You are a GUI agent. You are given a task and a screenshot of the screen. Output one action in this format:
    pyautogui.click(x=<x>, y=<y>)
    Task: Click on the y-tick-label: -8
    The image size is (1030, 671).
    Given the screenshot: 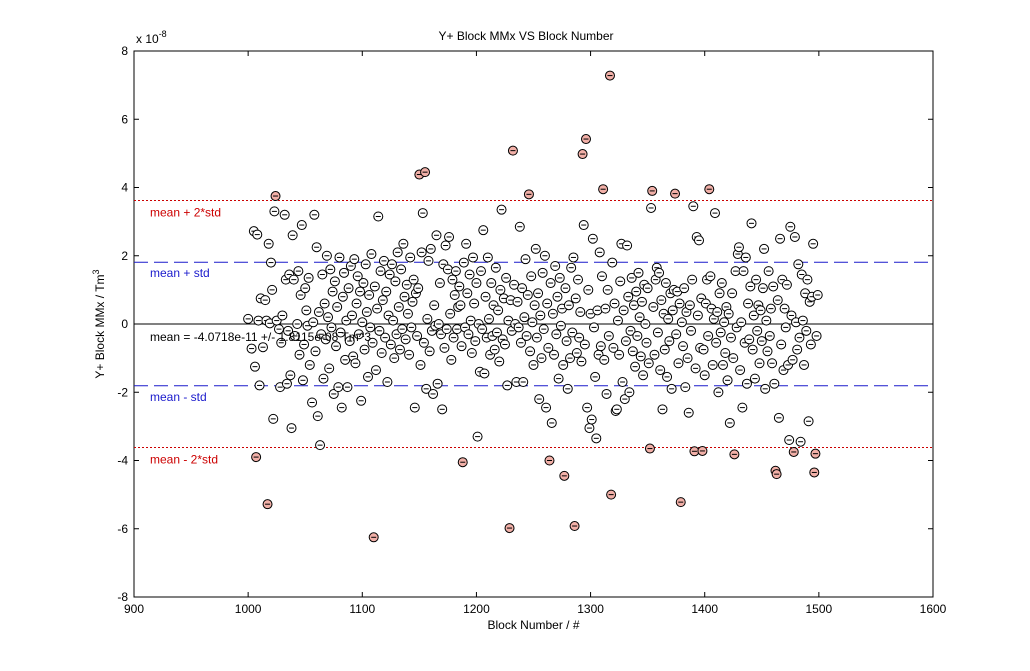 What is the action you would take?
    pyautogui.click(x=122, y=597)
    